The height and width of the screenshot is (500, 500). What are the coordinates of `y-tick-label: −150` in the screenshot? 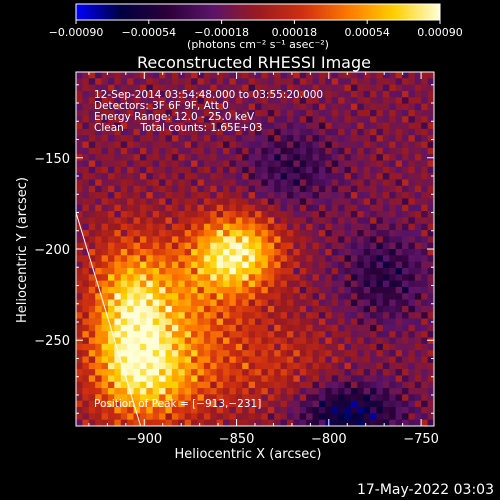 It's located at (52, 159).